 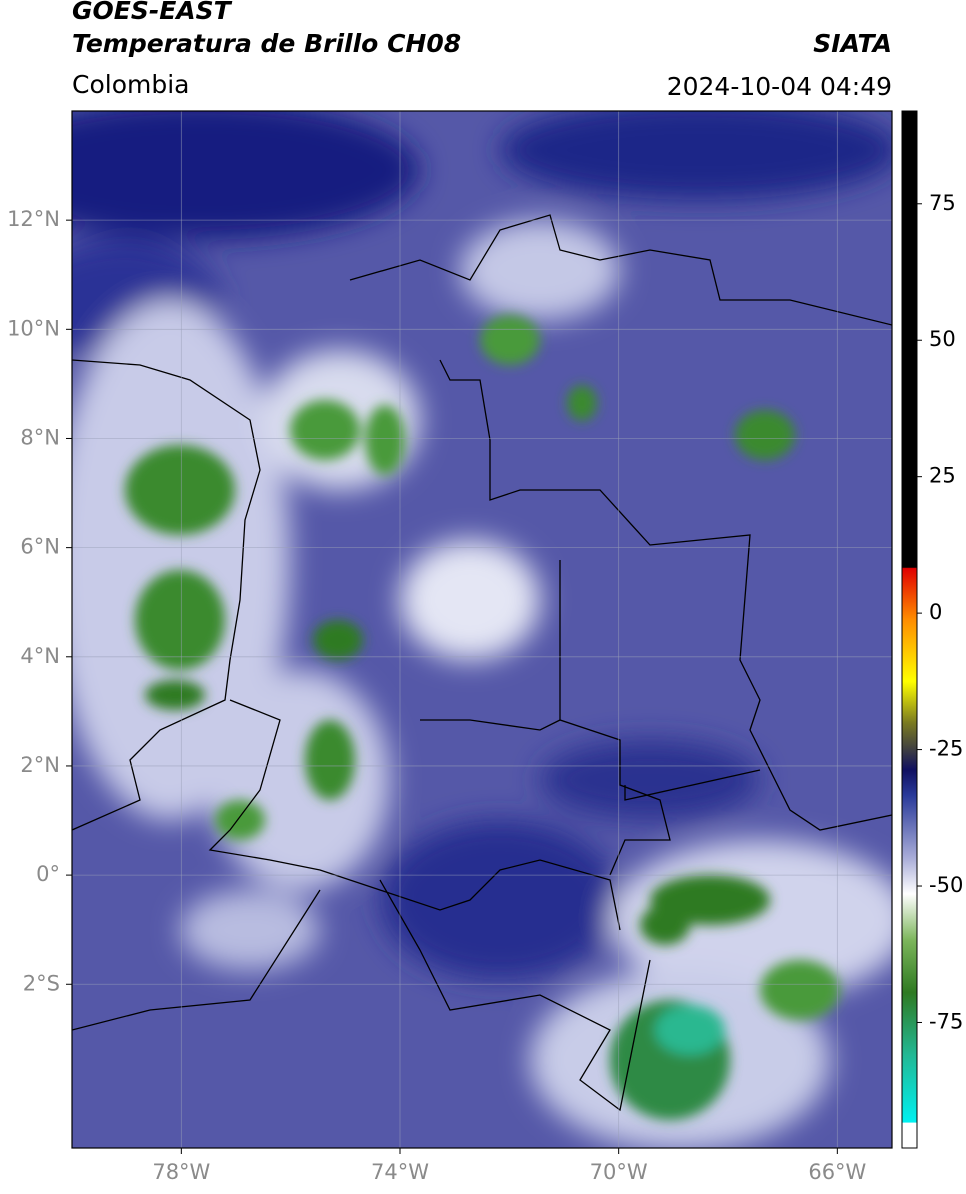 I want to click on colorbar-tick-label: 50, so click(x=942, y=339).